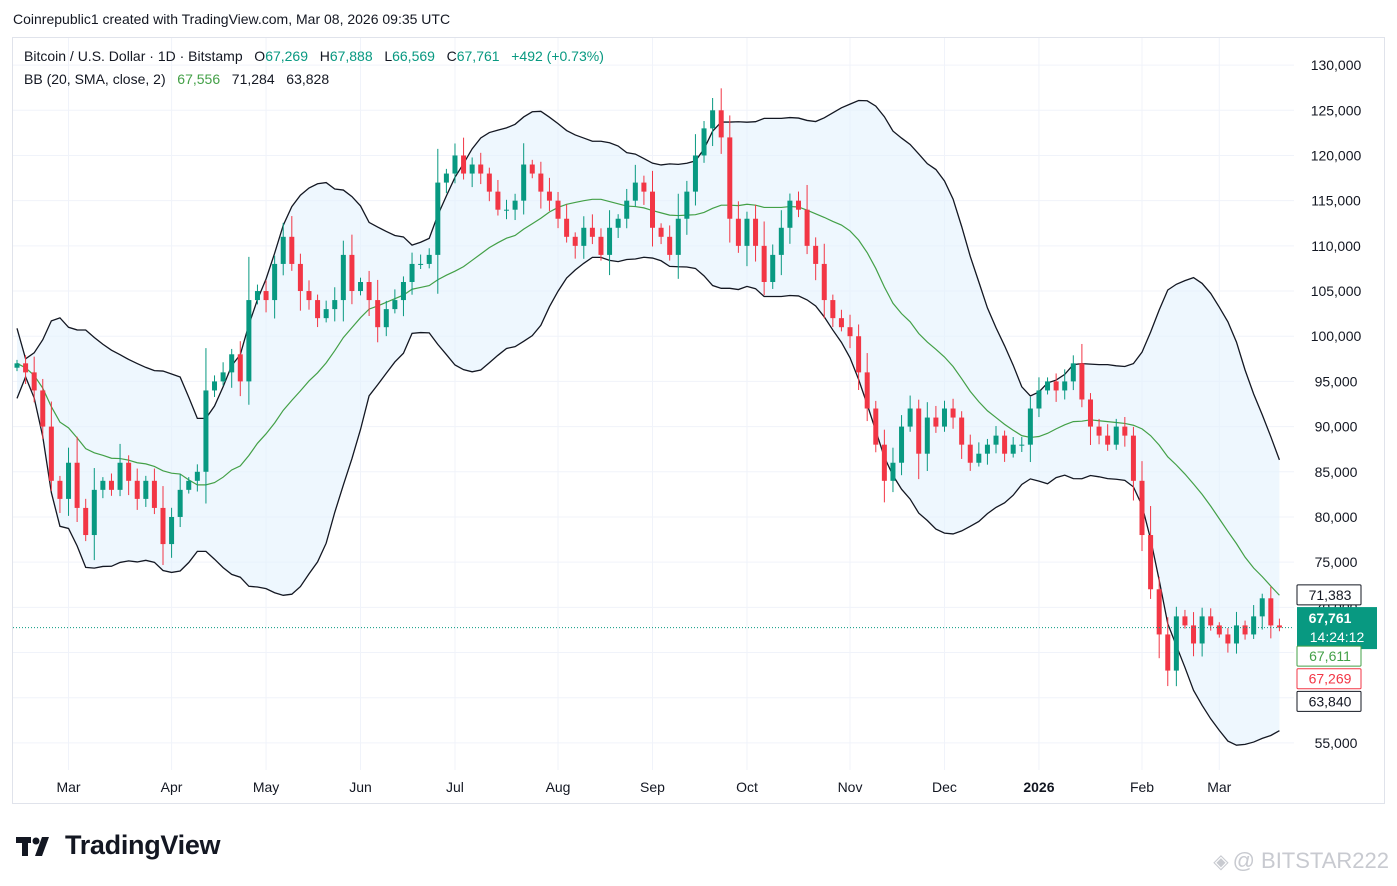 The height and width of the screenshot is (886, 1397). I want to click on x-tick-label: Sep, so click(652, 787).